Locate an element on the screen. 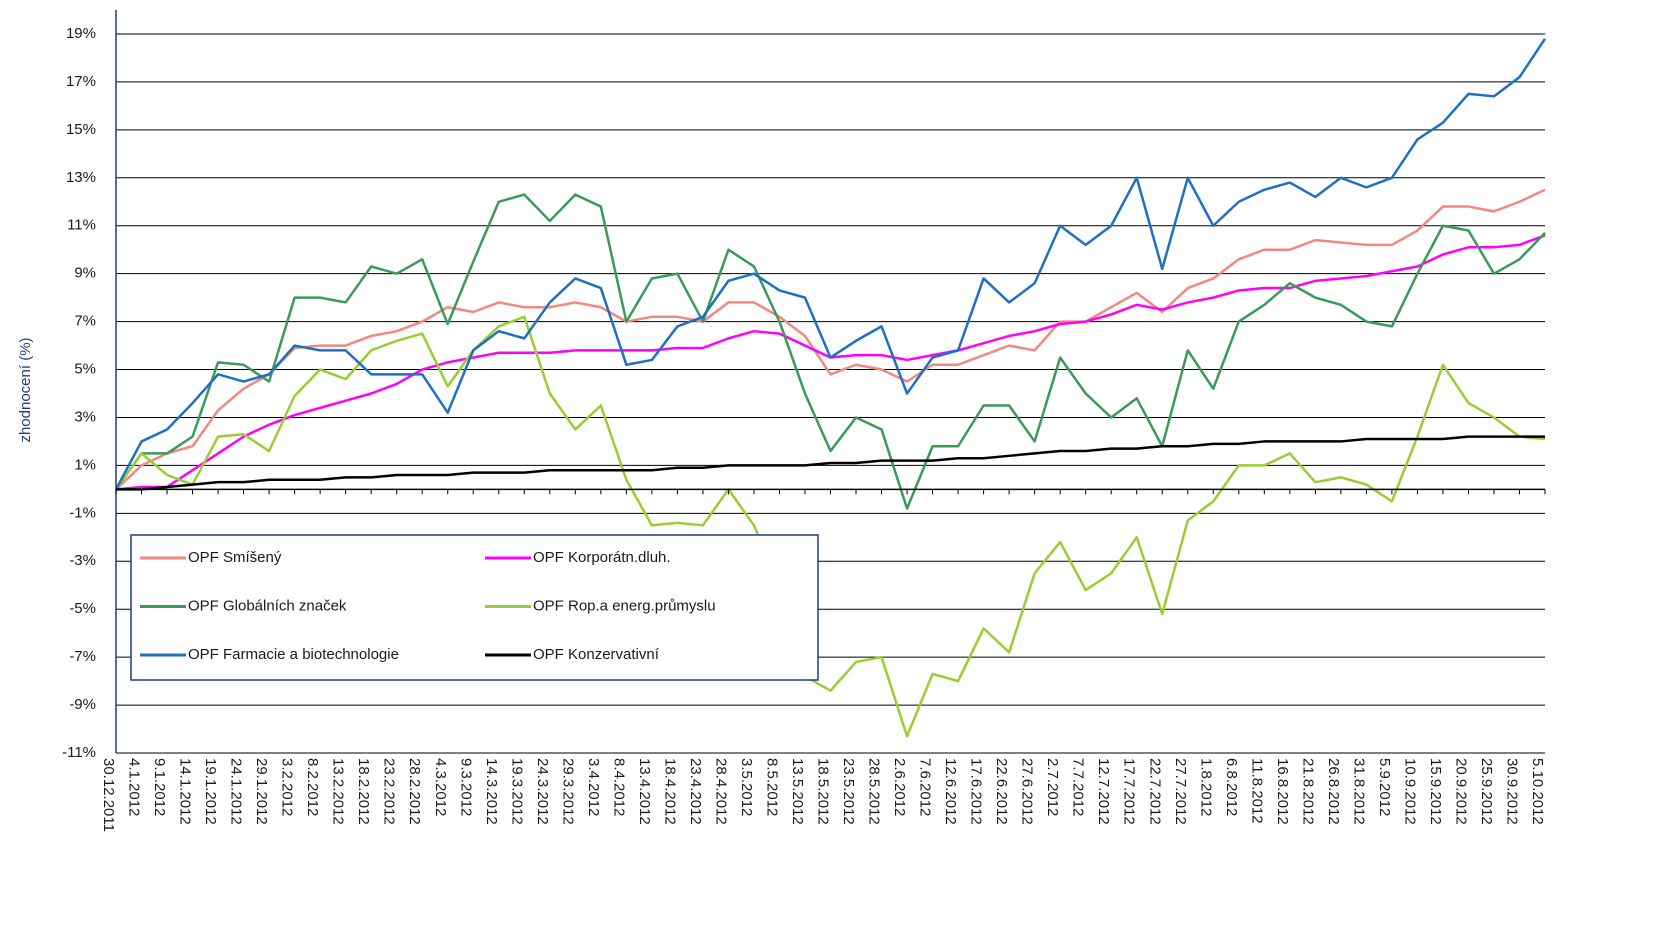 This screenshot has height=925, width=1673. x-tick-label: 25.9.2012 is located at coordinates (1486, 791).